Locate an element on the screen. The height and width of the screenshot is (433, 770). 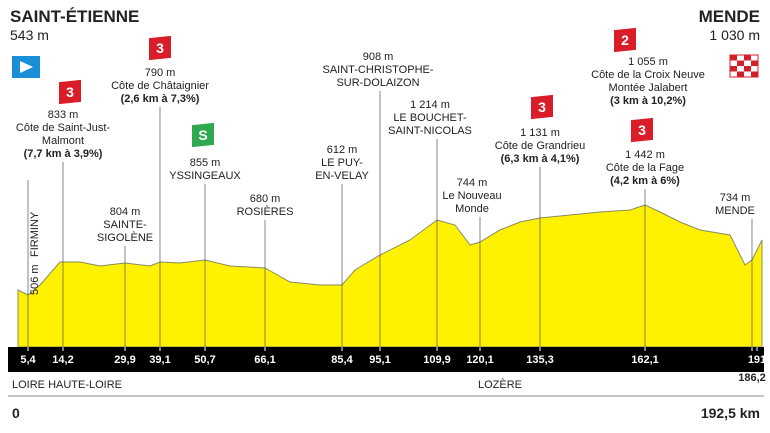
altitude: 744 m is located at coordinates (472, 183).